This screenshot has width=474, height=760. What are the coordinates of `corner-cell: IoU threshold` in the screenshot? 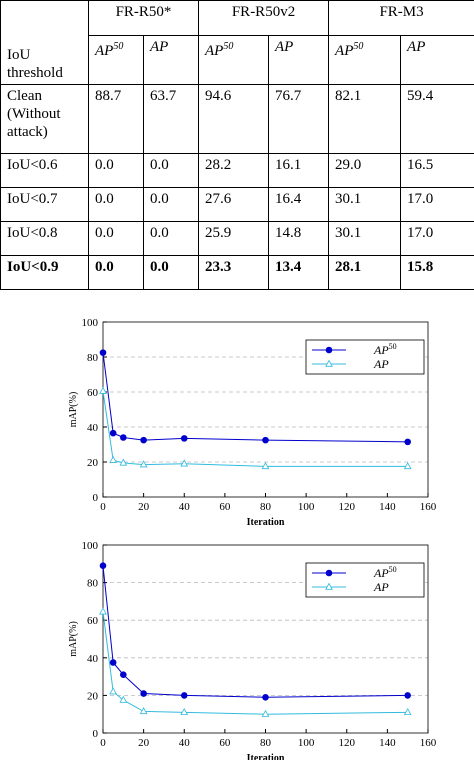 It's located at (44, 42).